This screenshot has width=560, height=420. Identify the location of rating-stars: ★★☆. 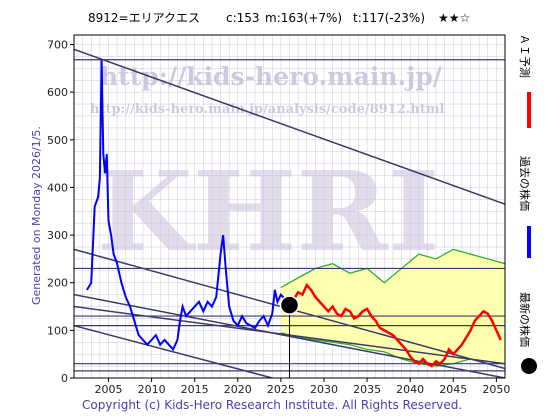
(454, 18).